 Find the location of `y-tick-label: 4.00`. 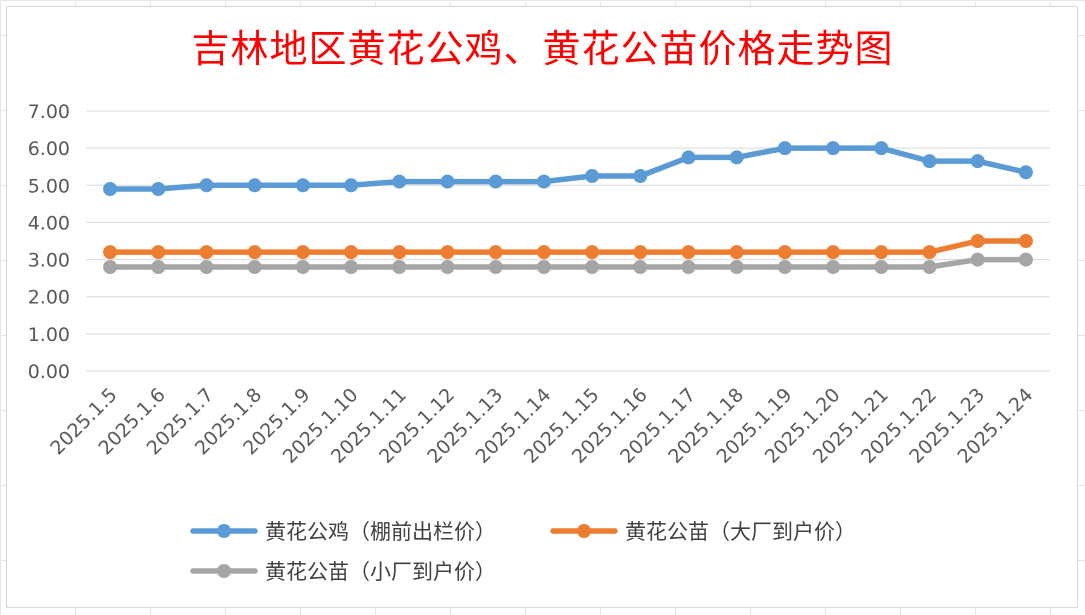

y-tick-label: 4.00 is located at coordinates (49, 223).